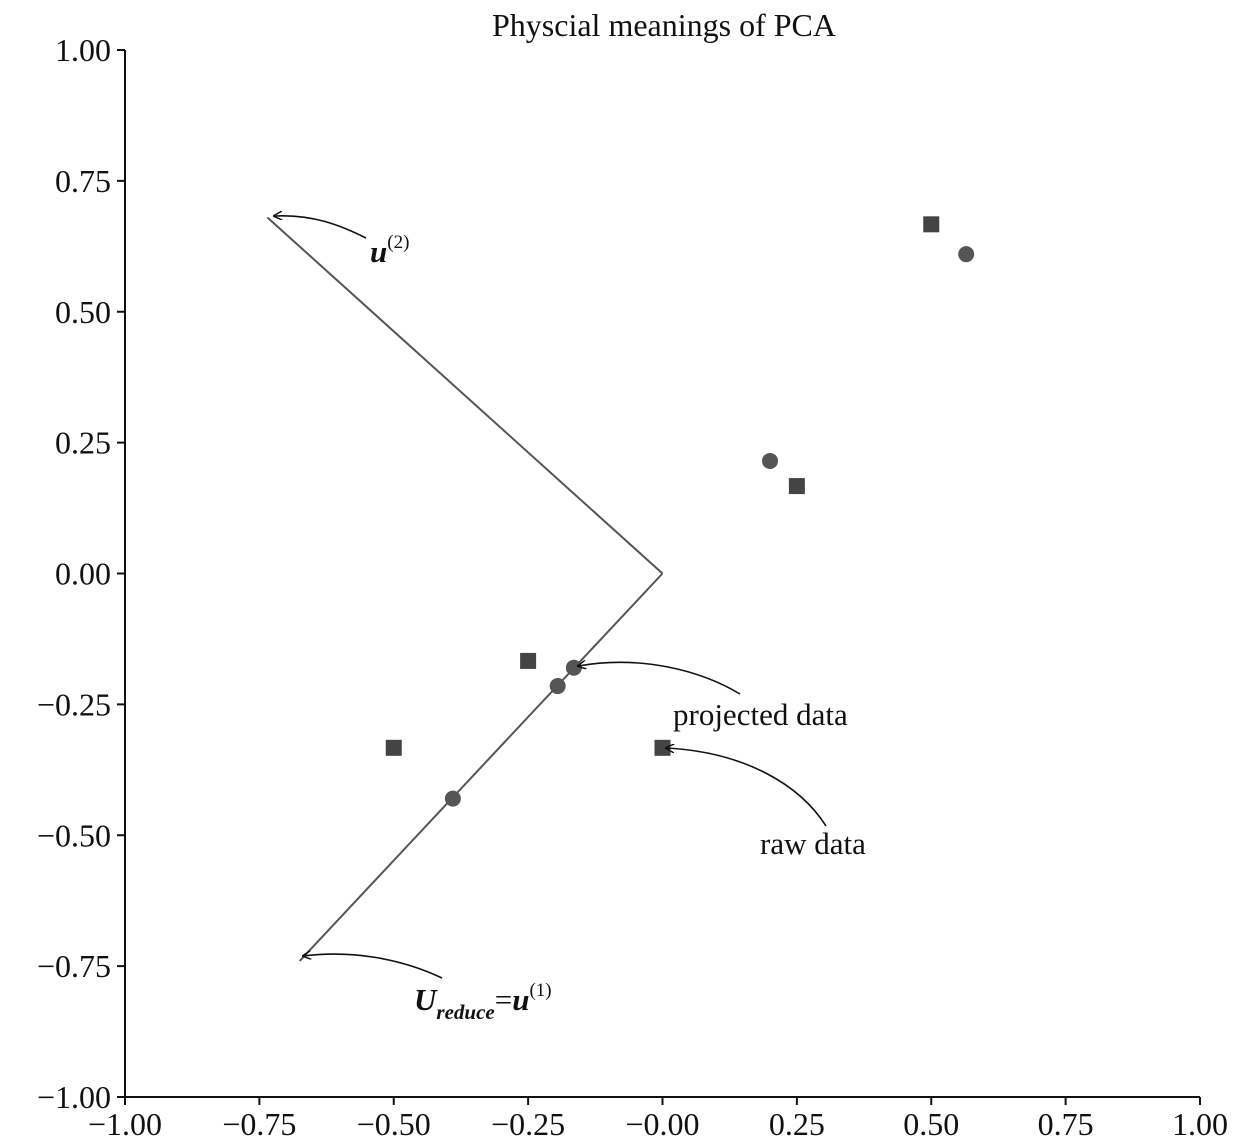 This screenshot has width=1258, height=1148. What do you see at coordinates (83, 312) in the screenshot?
I see `y-tick-label: 0.50` at bounding box center [83, 312].